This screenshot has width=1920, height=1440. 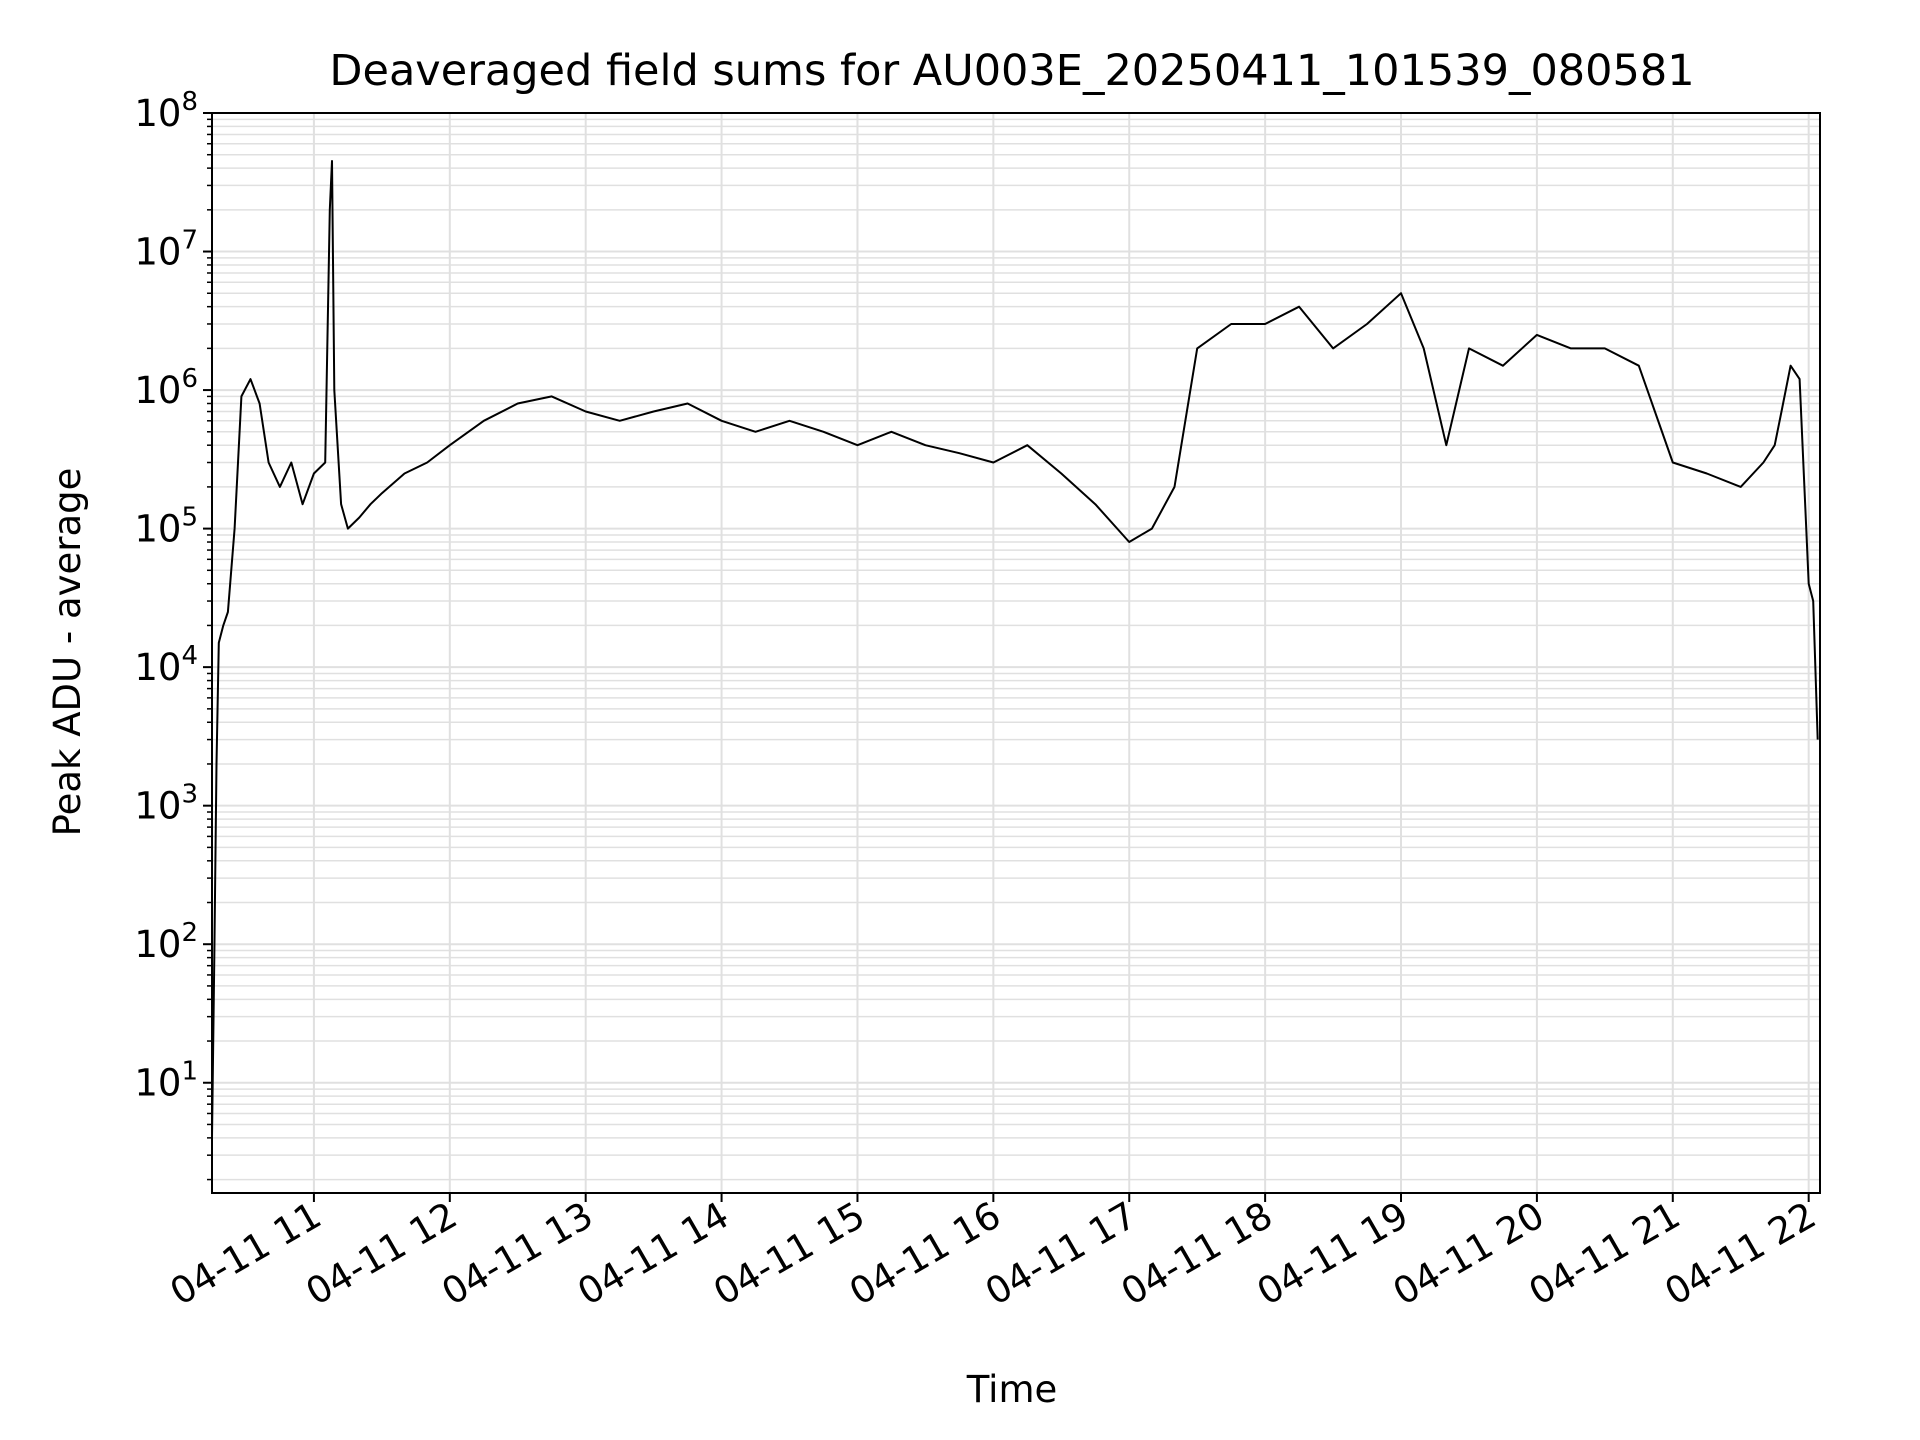 What do you see at coordinates (166, 942) in the screenshot?
I see `y-tick-label: 102` at bounding box center [166, 942].